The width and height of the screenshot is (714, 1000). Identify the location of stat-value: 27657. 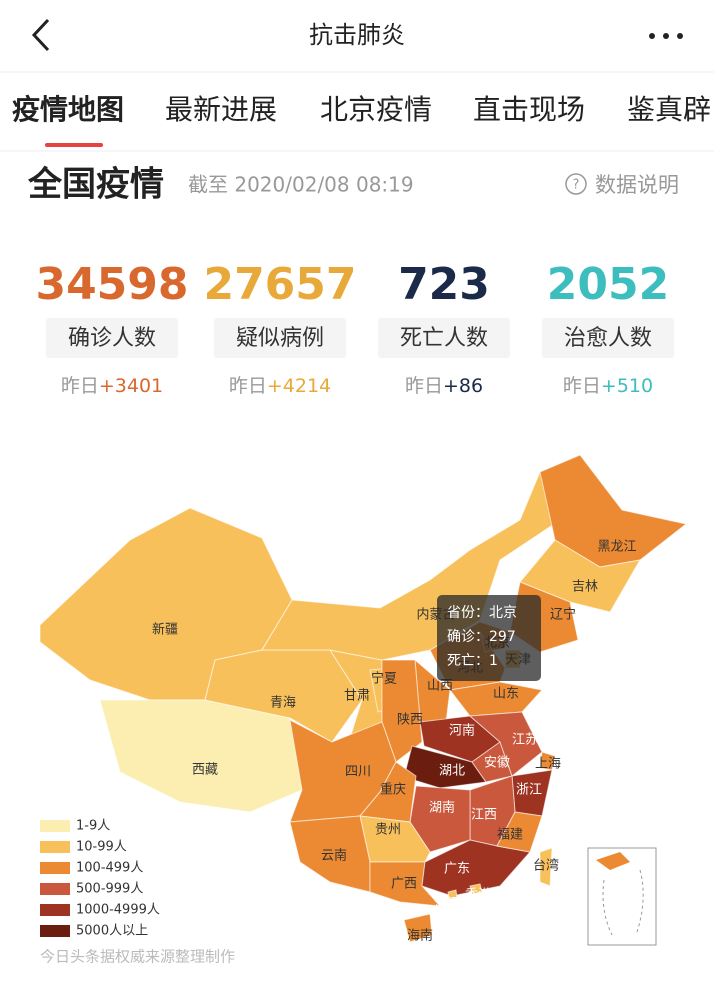
(279, 284).